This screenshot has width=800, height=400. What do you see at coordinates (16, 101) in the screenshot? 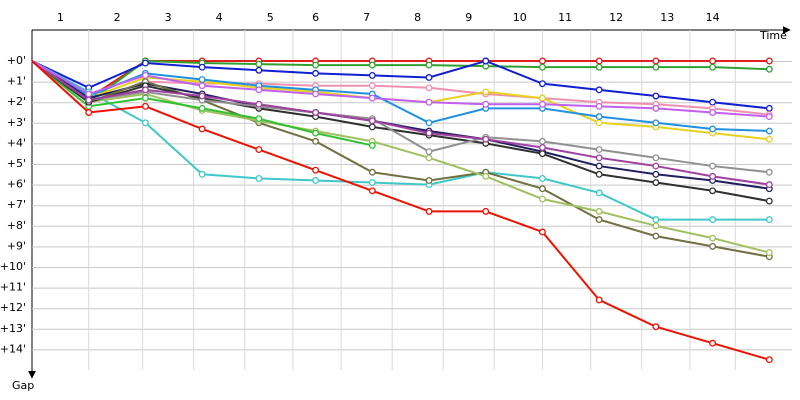
I see `y-tick-label: +2'` at bounding box center [16, 101].